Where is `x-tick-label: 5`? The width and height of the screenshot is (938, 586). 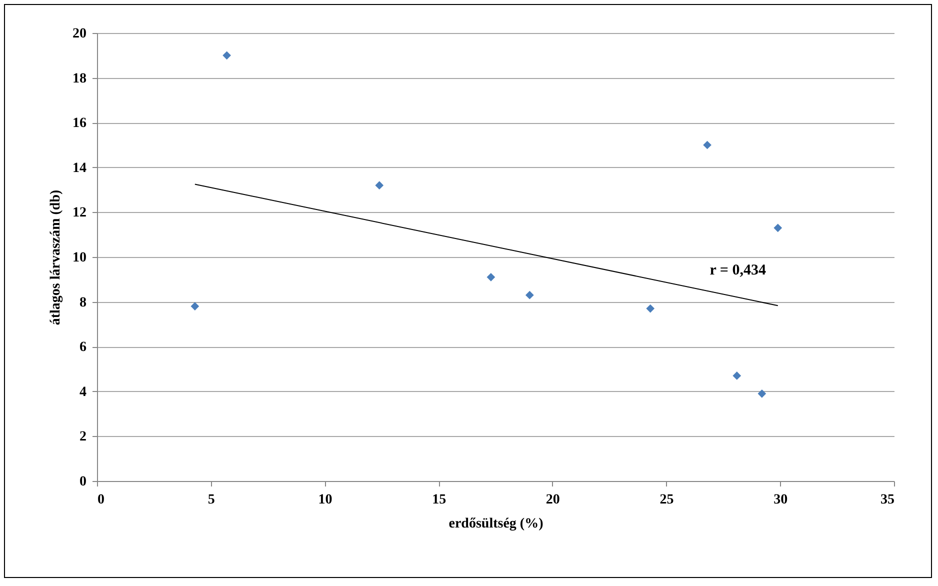
x-tick-label: 5 is located at coordinates (211, 500).